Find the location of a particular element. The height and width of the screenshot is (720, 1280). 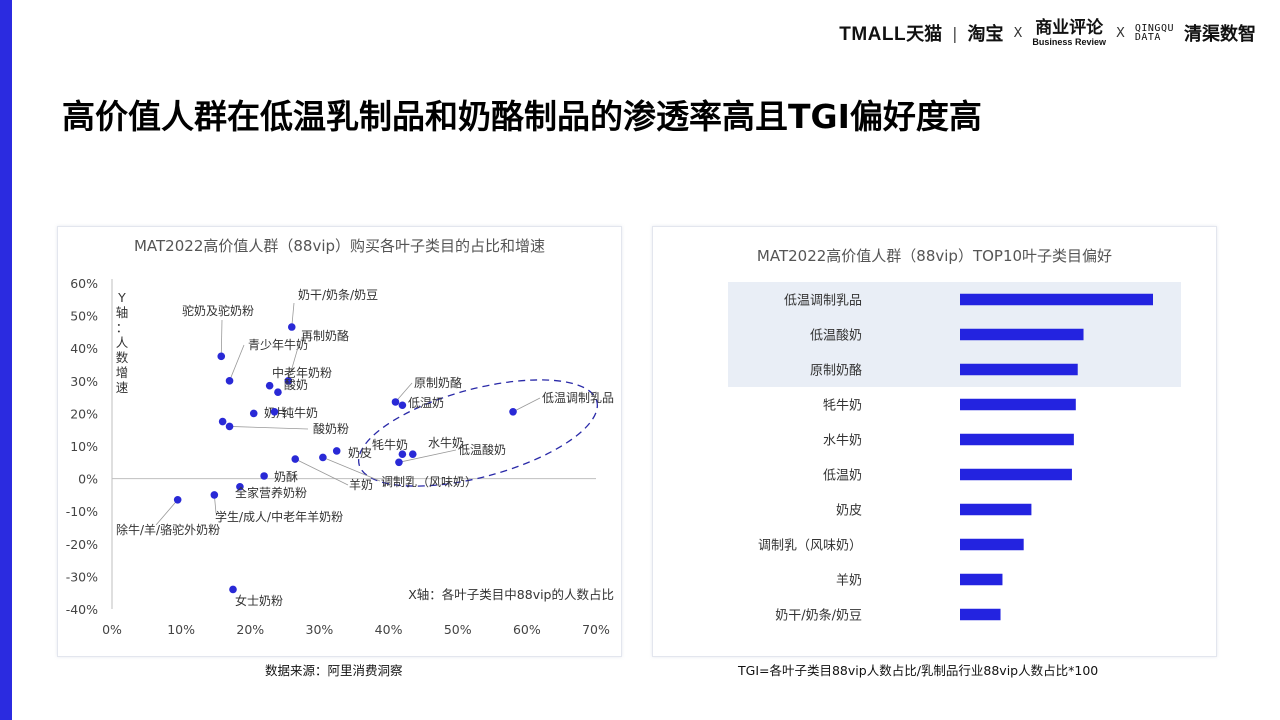

point-label: 酸奶 is located at coordinates (296, 384).